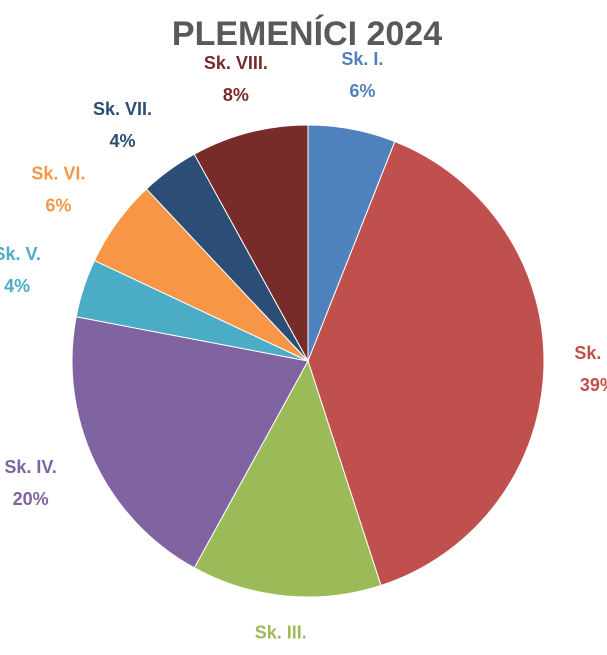 This screenshot has height=655, width=607. I want to click on slice-label: Sk. VI., so click(58, 173).